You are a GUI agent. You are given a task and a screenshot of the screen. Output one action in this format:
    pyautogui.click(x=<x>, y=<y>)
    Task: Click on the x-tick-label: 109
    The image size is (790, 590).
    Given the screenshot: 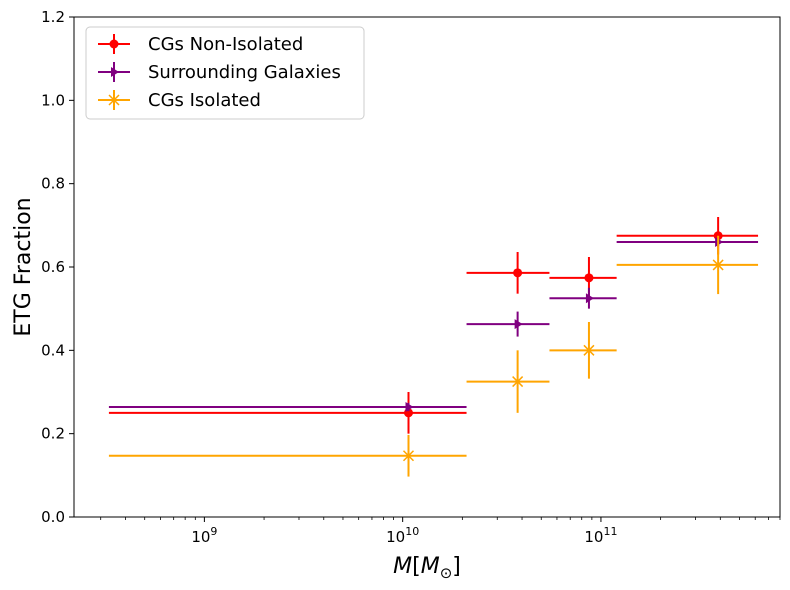 What is the action you would take?
    pyautogui.click(x=204, y=535)
    